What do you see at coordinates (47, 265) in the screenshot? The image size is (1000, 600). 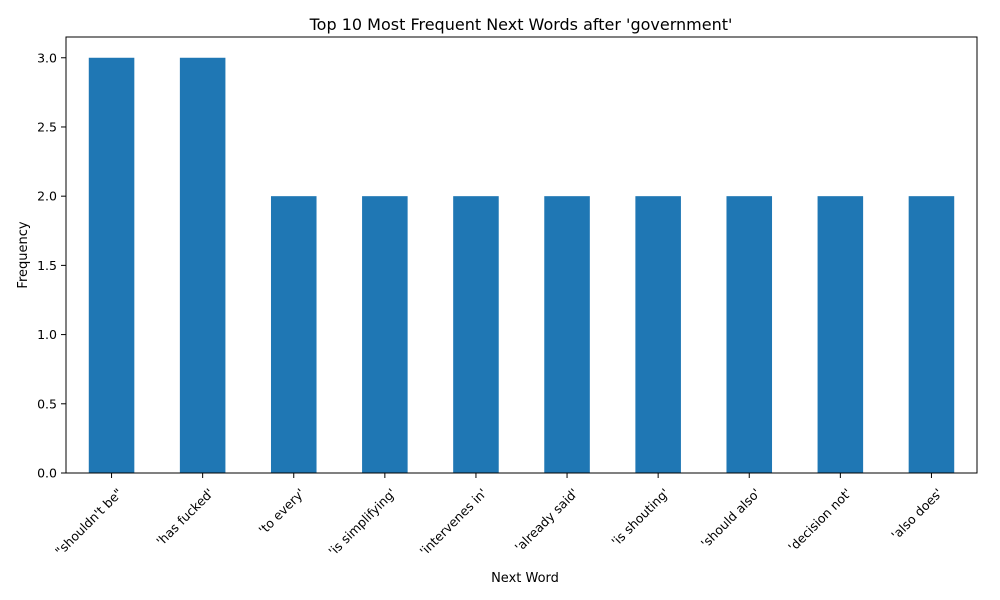 I see `y-tick-label-3: 1.5` at bounding box center [47, 265].